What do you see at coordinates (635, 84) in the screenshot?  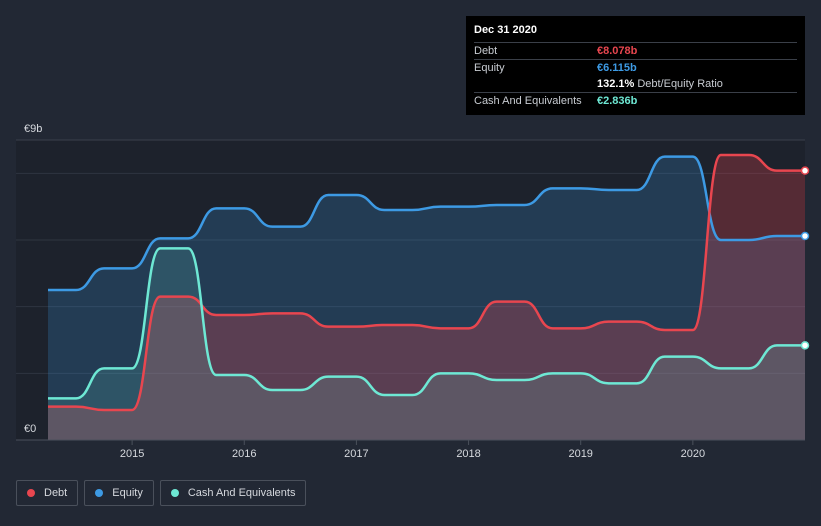 I see `tooltip-row-ratio: 132.1% Debt/Equity Ratio` at bounding box center [635, 84].